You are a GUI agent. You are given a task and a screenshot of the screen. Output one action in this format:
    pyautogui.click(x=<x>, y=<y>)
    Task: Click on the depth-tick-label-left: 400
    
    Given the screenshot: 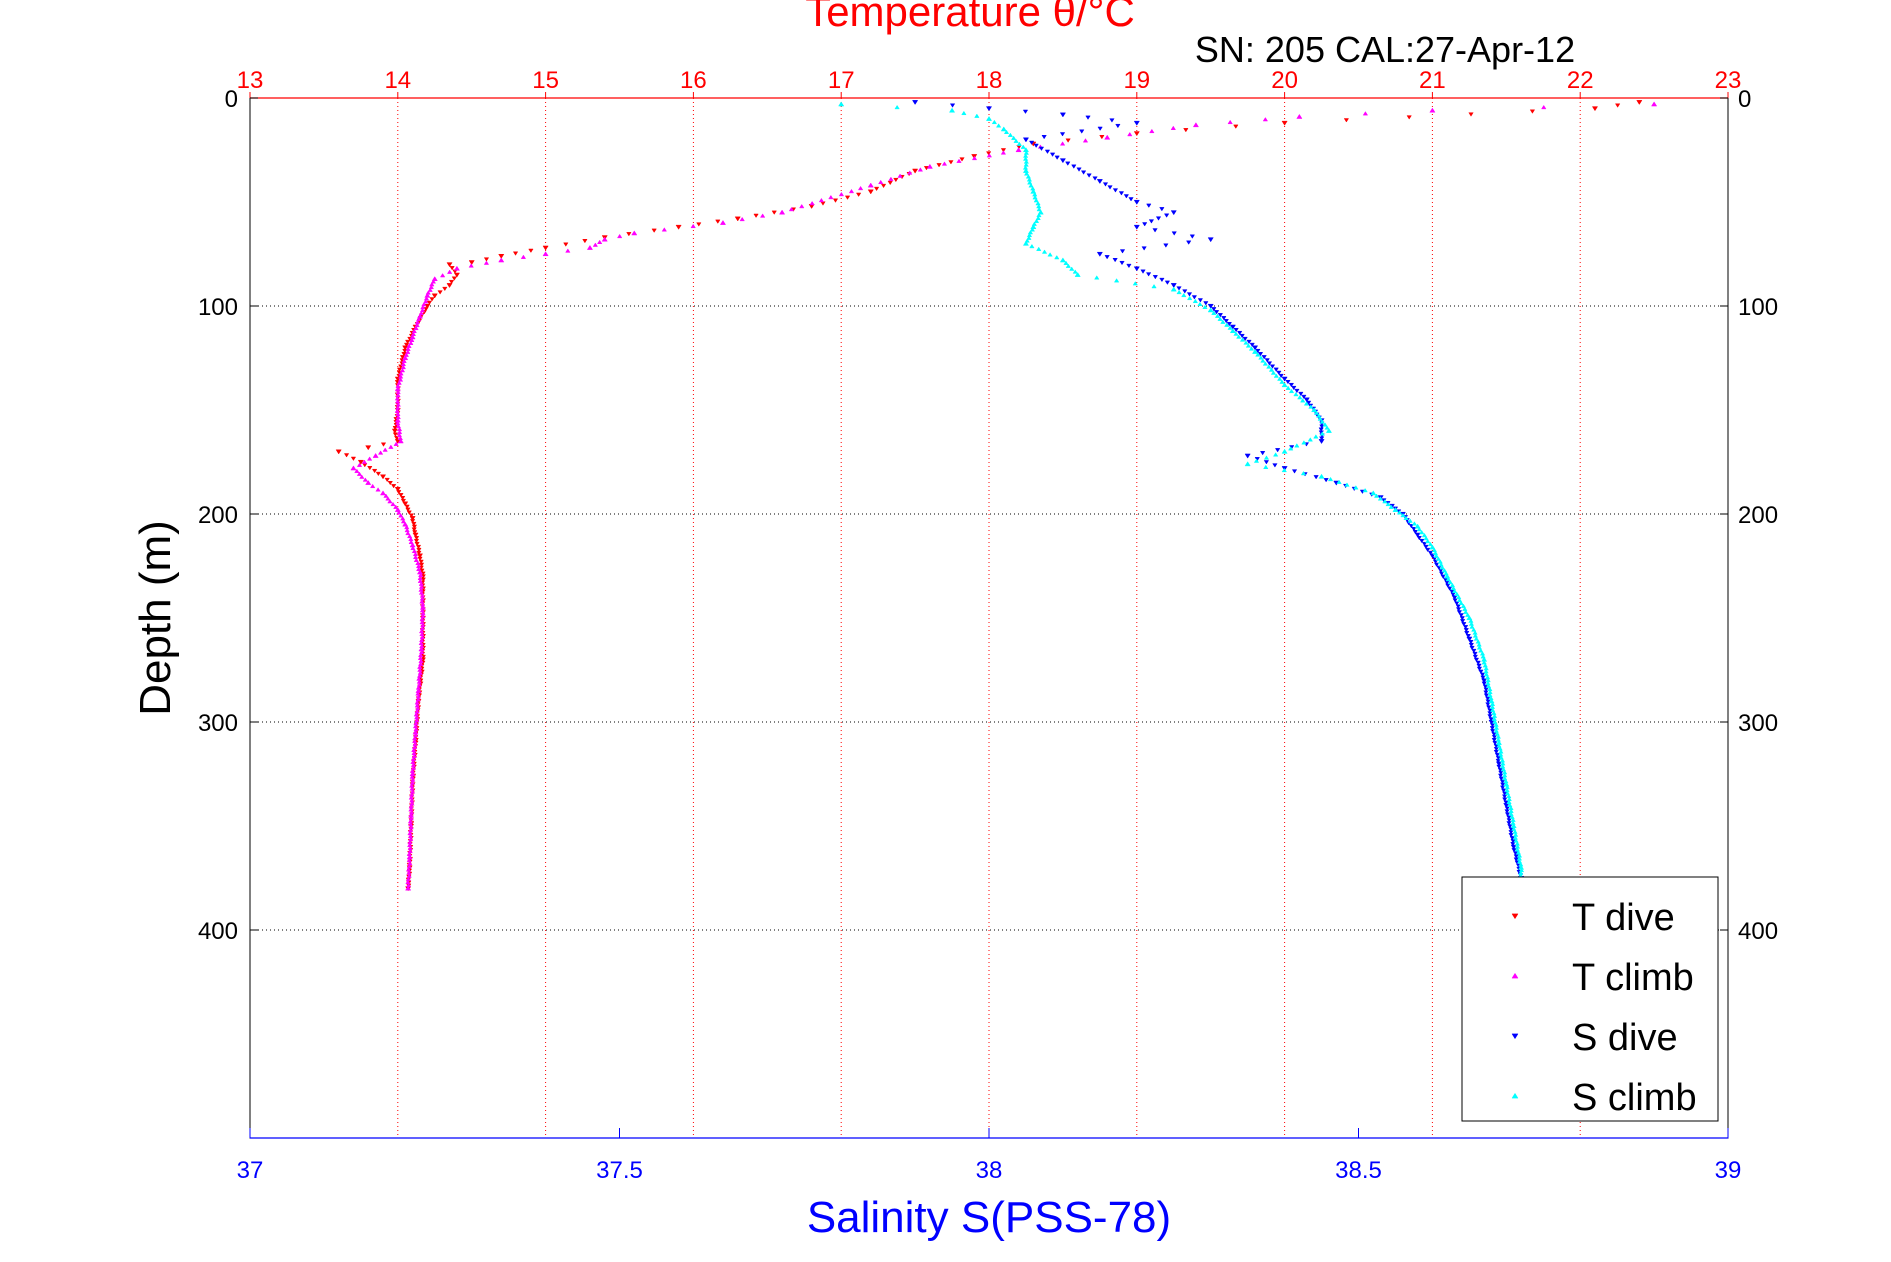 What is the action you would take?
    pyautogui.click(x=218, y=931)
    